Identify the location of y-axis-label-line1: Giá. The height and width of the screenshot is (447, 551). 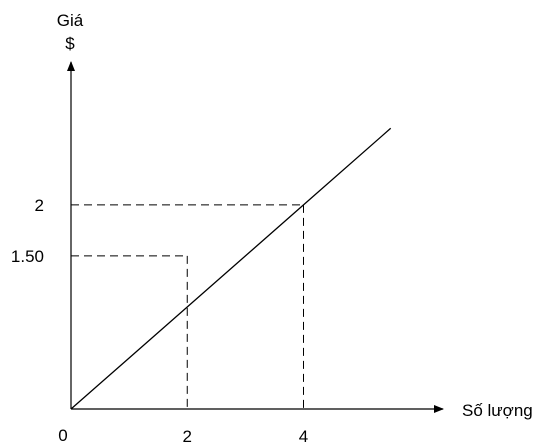
(70, 20).